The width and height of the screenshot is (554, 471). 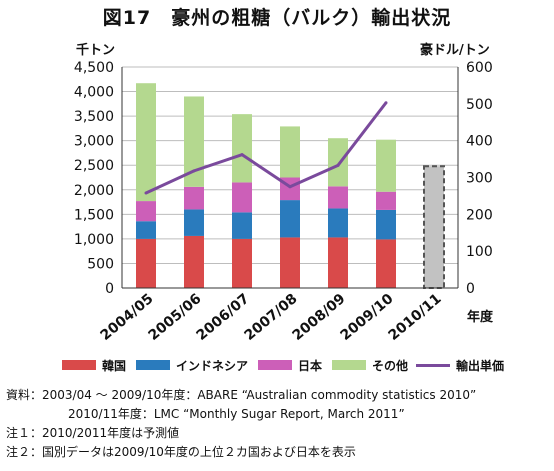 What do you see at coordinates (223, 317) in the screenshot?
I see `x-tick-label: 2006/07` at bounding box center [223, 317].